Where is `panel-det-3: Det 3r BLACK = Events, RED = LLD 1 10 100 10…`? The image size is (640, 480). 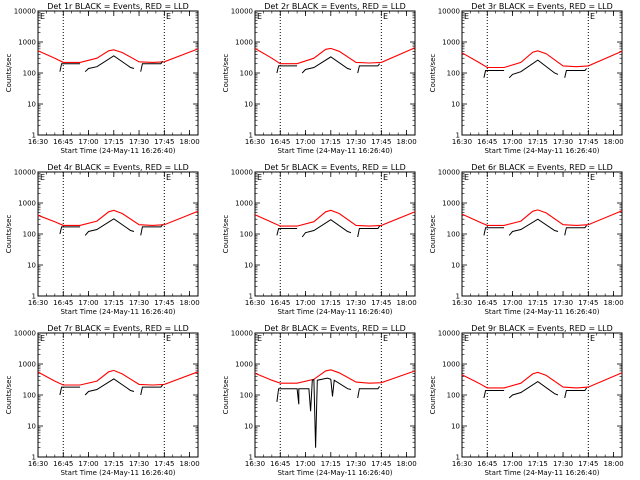
panel-det-3: Det 3r BLACK = Events, RED = LLD 1 10 100 10… is located at coordinates (526, 78).